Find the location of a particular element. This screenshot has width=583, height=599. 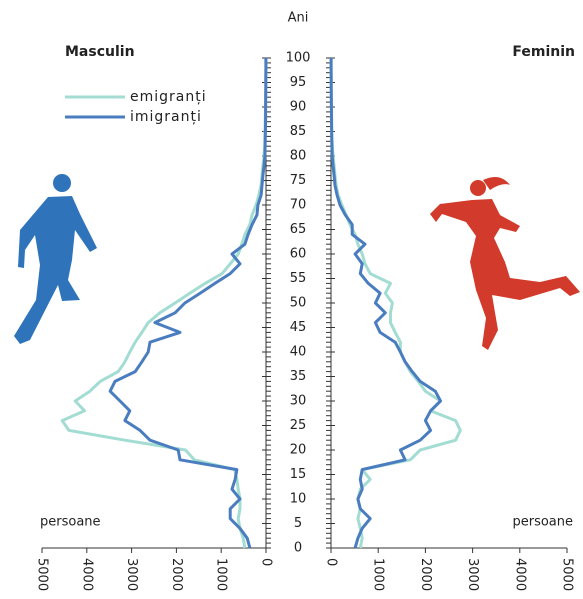

y-tick-label: 95 is located at coordinates (298, 82).